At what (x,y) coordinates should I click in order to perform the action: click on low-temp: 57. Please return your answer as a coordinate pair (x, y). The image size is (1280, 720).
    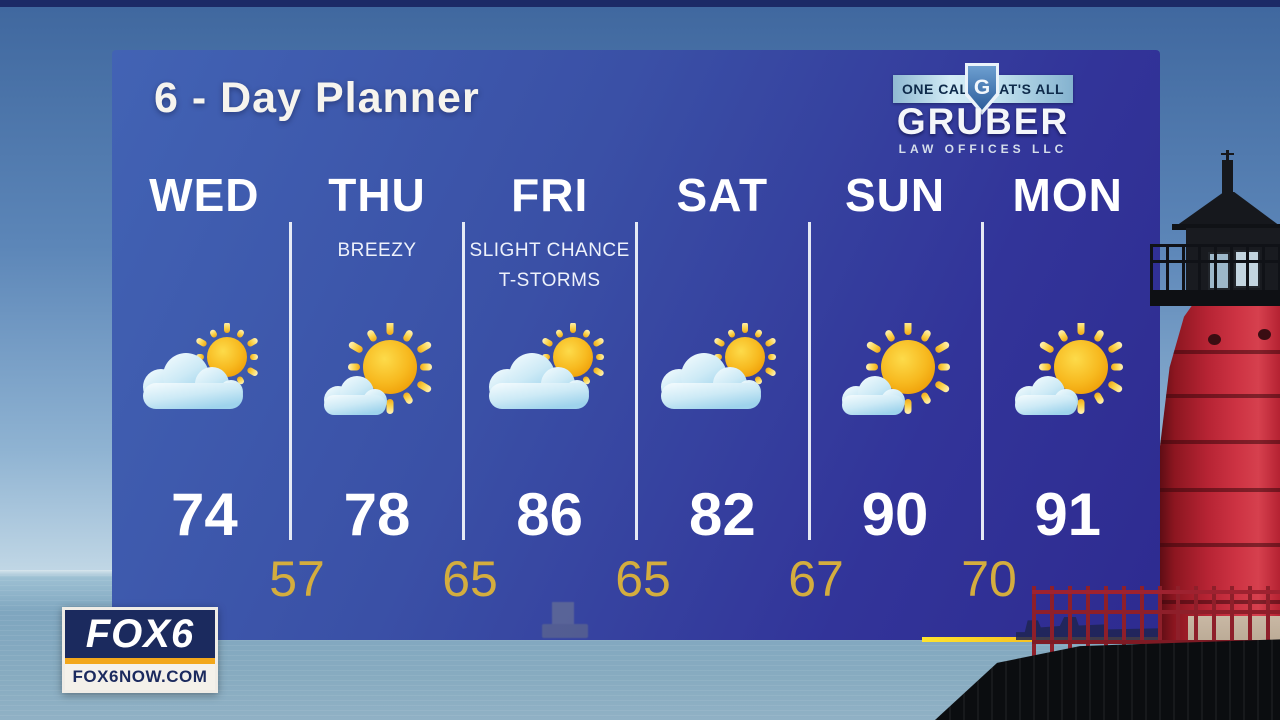
    Looking at the image, I should click on (297, 579).